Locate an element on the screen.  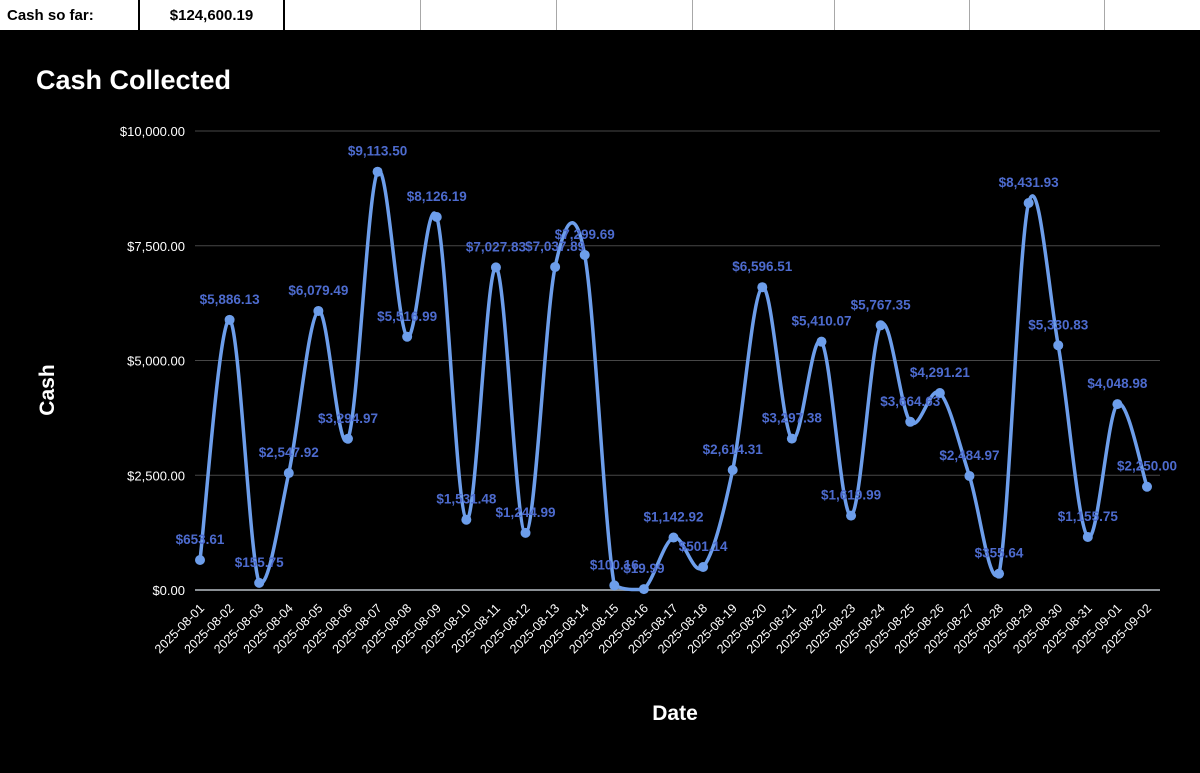
svg-text: $4,048.98 is located at coordinates (1117, 383).